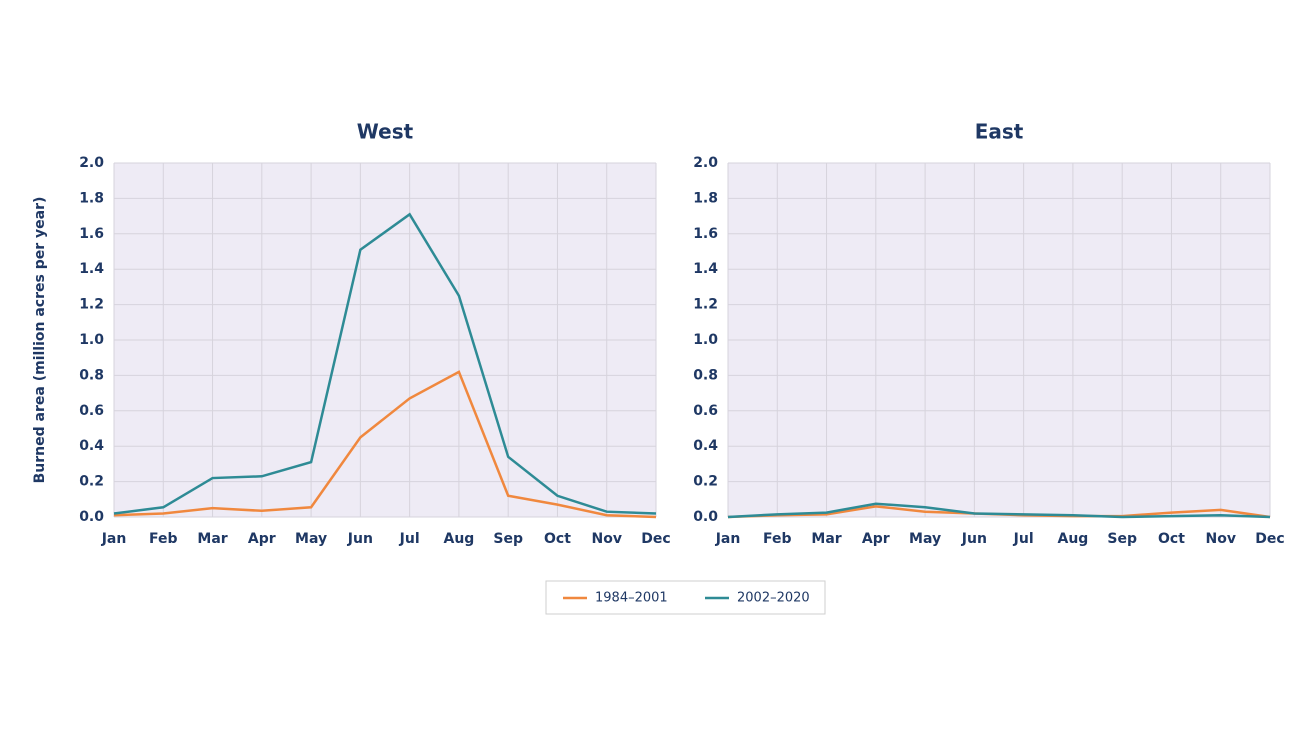 The width and height of the screenshot is (1312, 740). I want to click on chart-title: West, so click(385, 132).